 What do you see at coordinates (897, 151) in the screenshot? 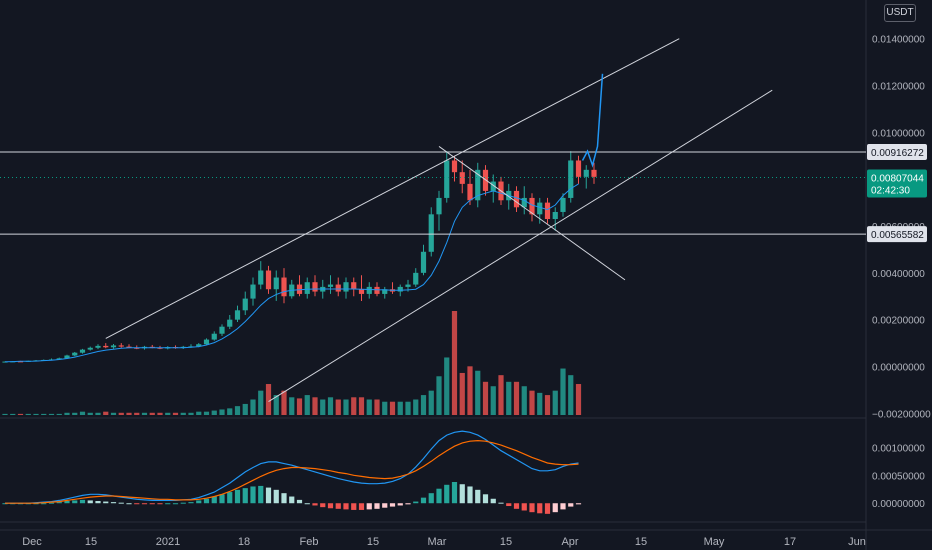
I see `resistance-price-tag-bg` at bounding box center [897, 151].